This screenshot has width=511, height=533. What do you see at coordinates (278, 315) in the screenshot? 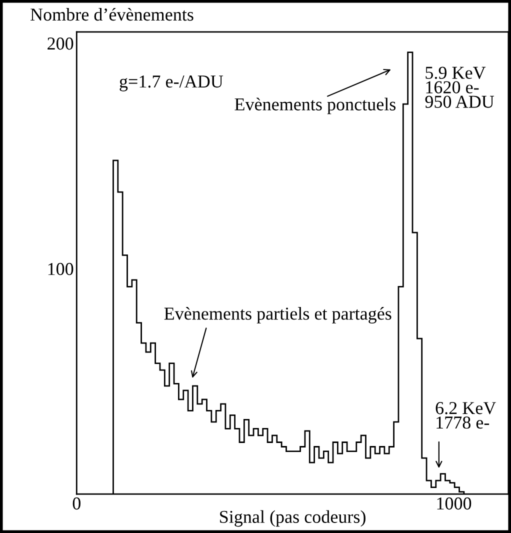
I see `annotation: Evènements partiels et partagés` at bounding box center [278, 315].